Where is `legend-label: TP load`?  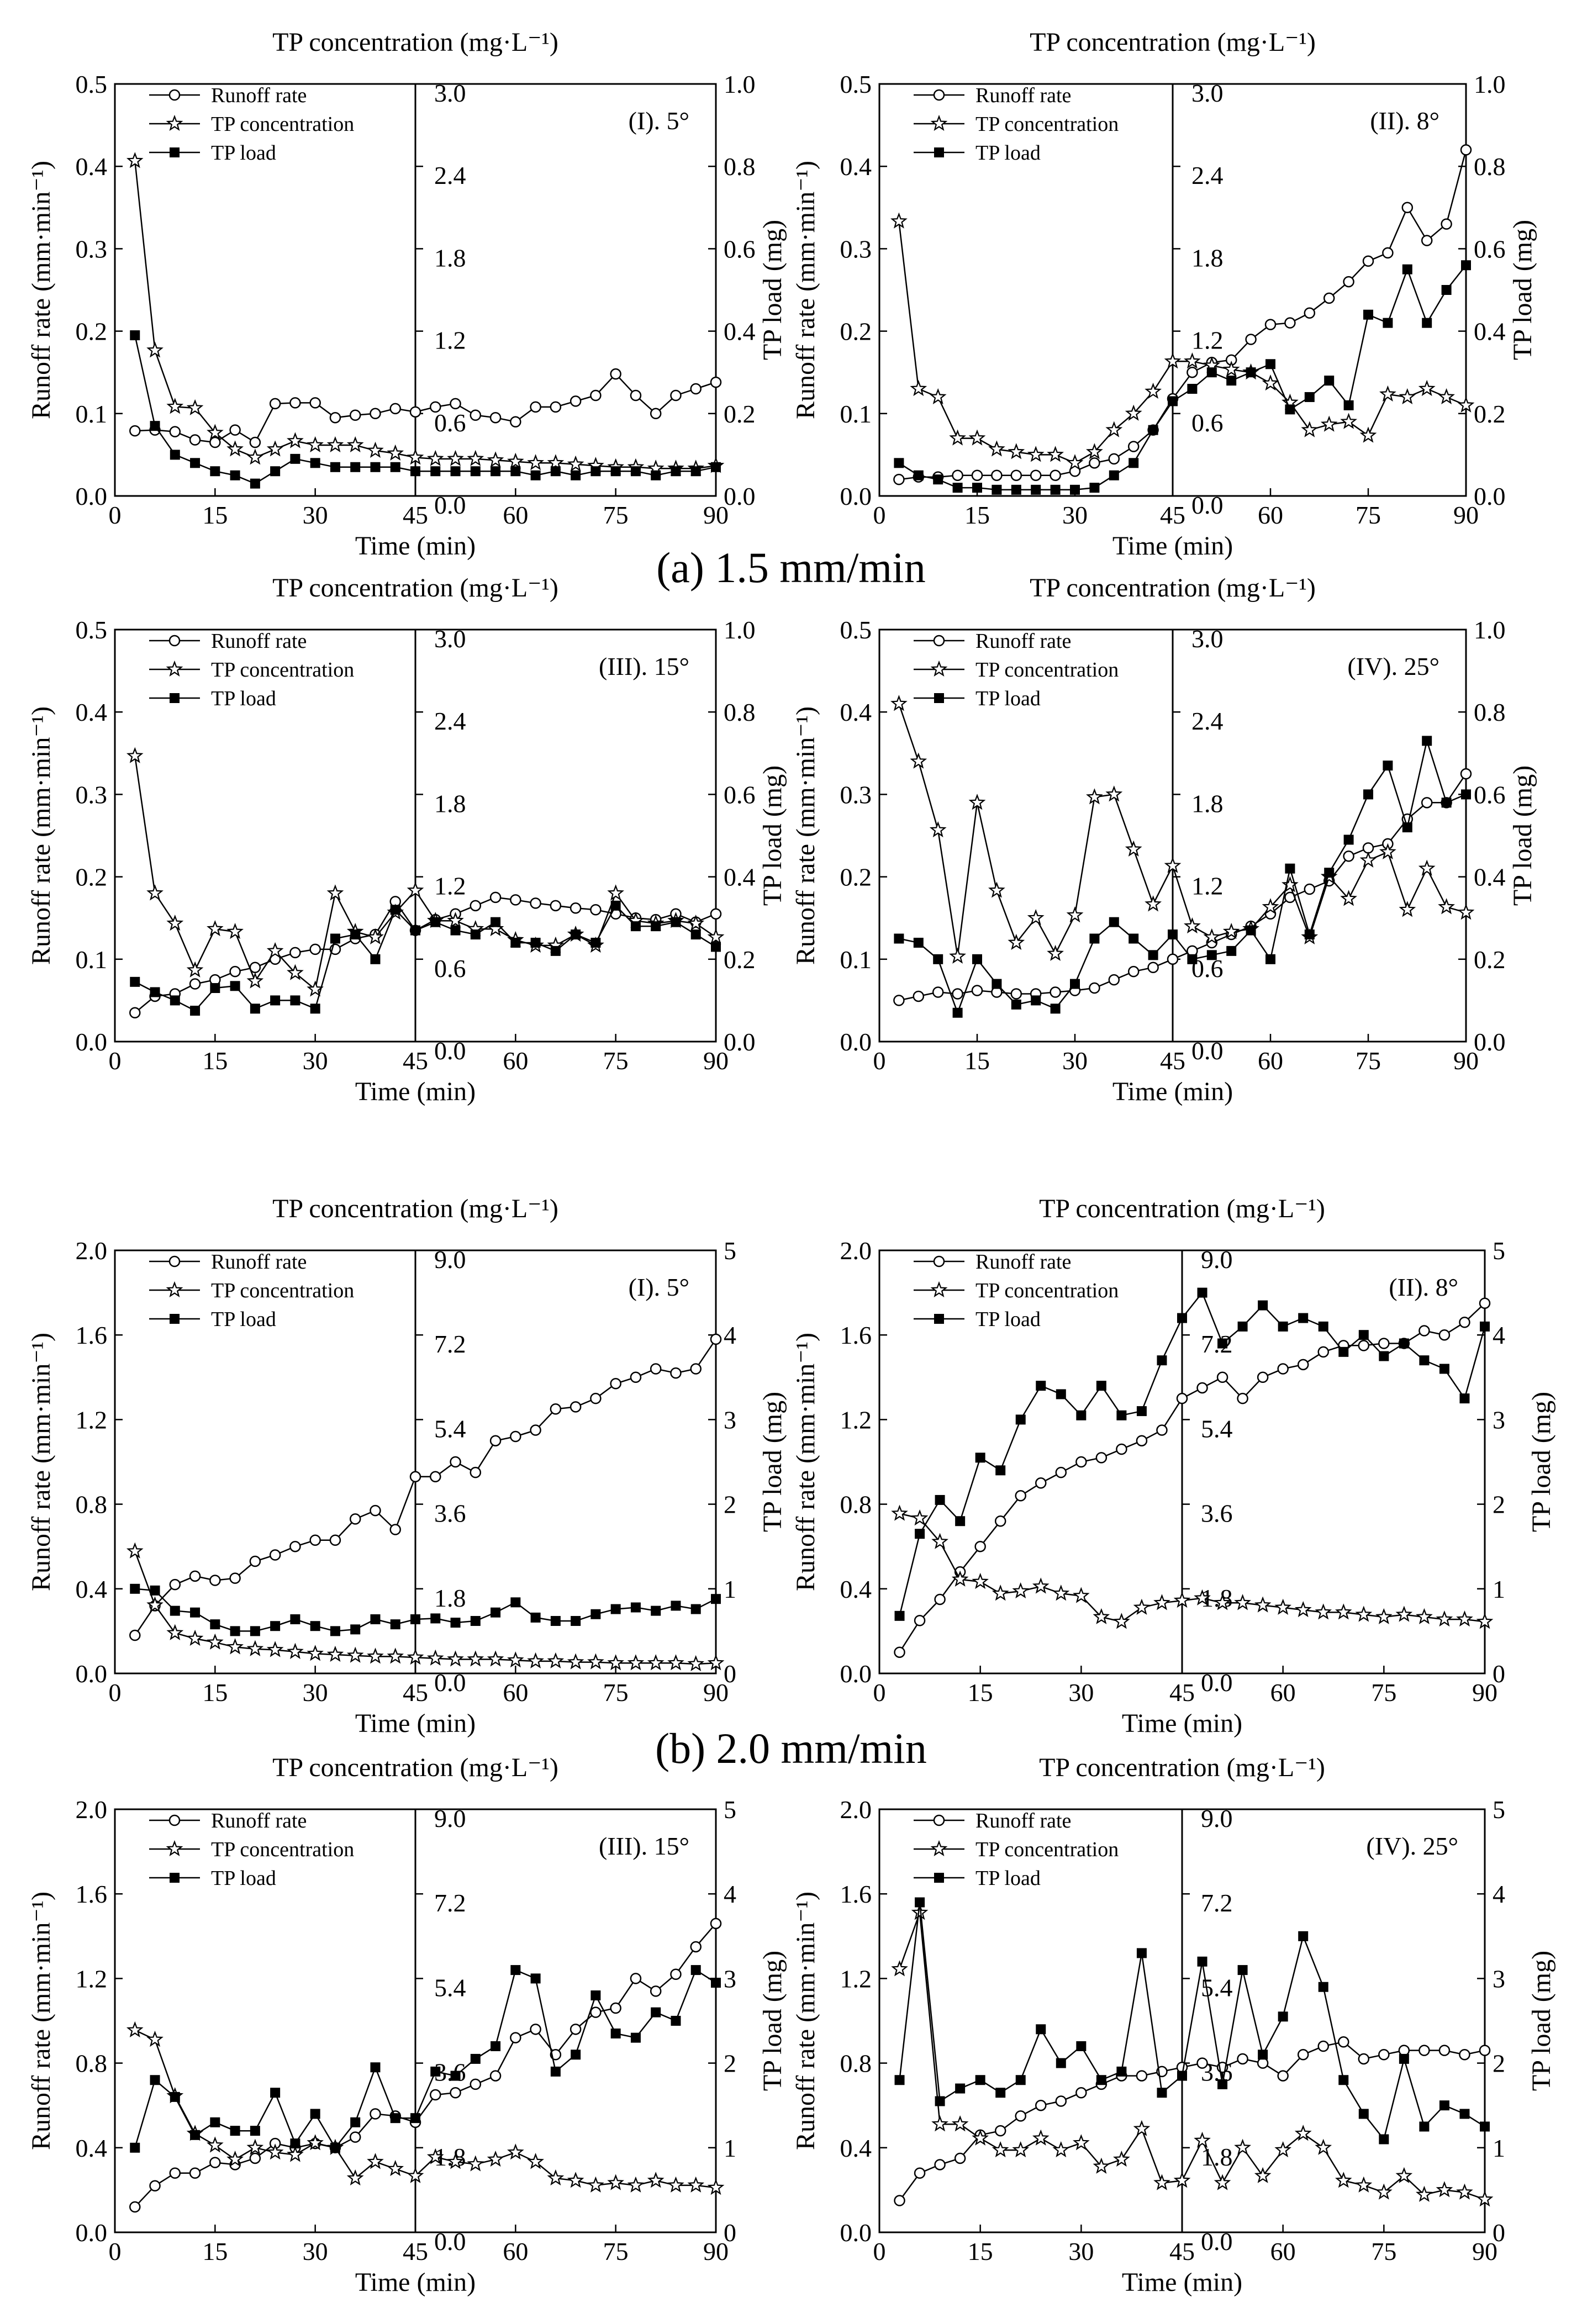 legend-label: TP load is located at coordinates (243, 153).